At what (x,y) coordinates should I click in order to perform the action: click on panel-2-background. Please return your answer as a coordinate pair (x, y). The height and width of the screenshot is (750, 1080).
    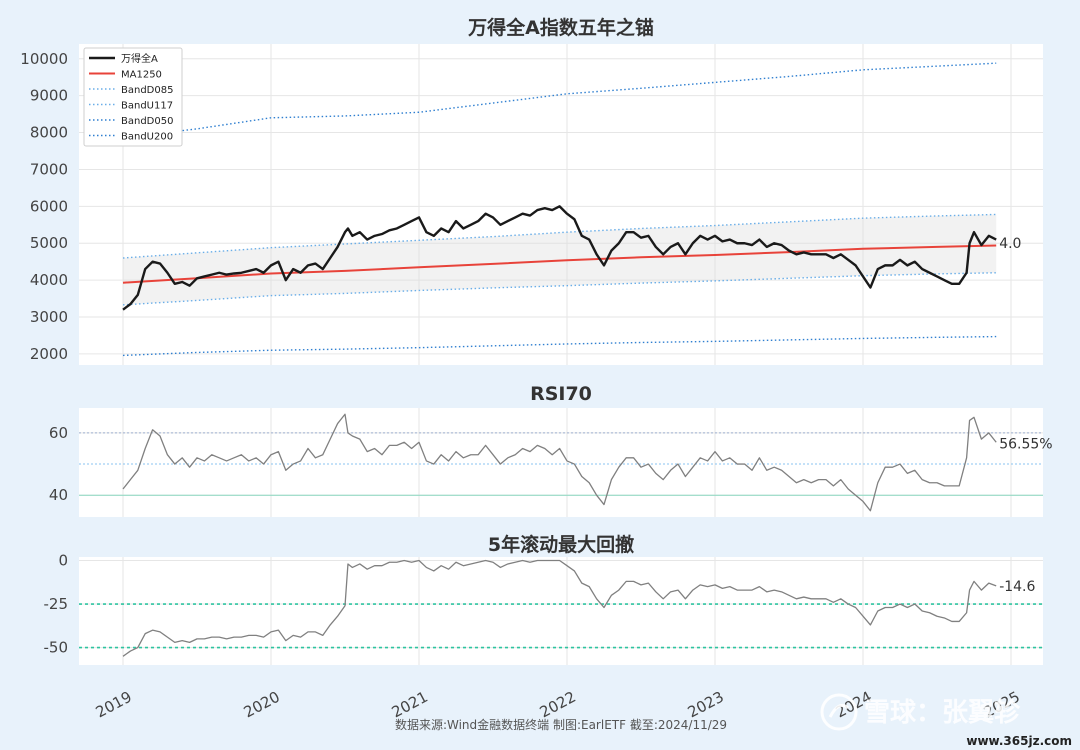
    Looking at the image, I should click on (561, 462).